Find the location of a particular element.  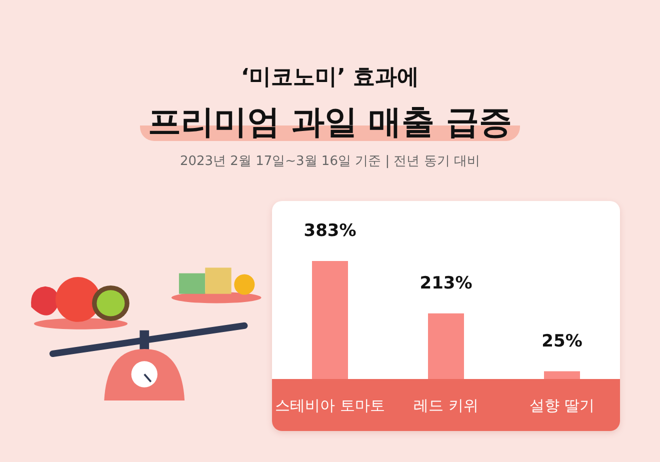

text: ‘미코노미’ 효과에 is located at coordinates (330, 78).